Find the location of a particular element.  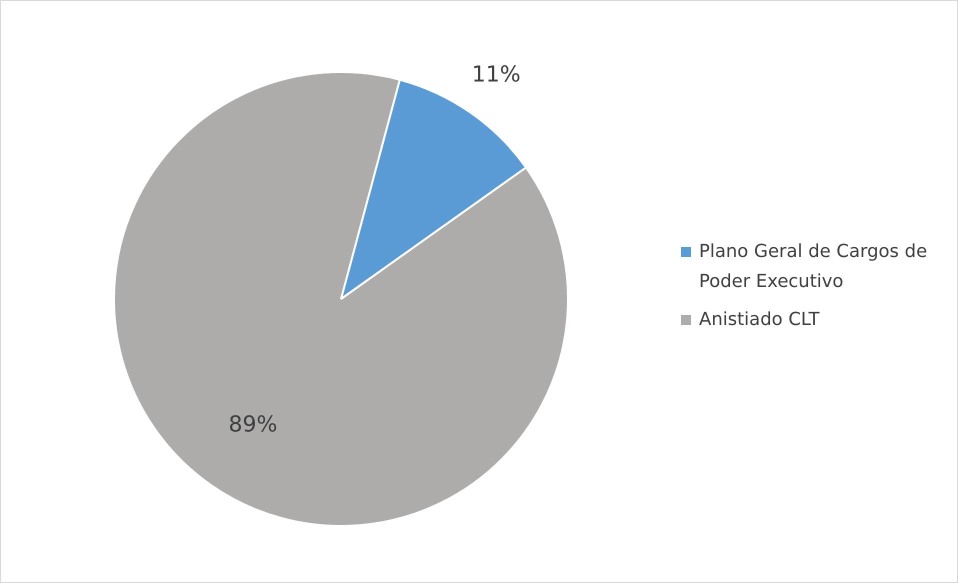

legend-label: Plano Geral de Cargos de Poder Executivo is located at coordinates (813, 267).